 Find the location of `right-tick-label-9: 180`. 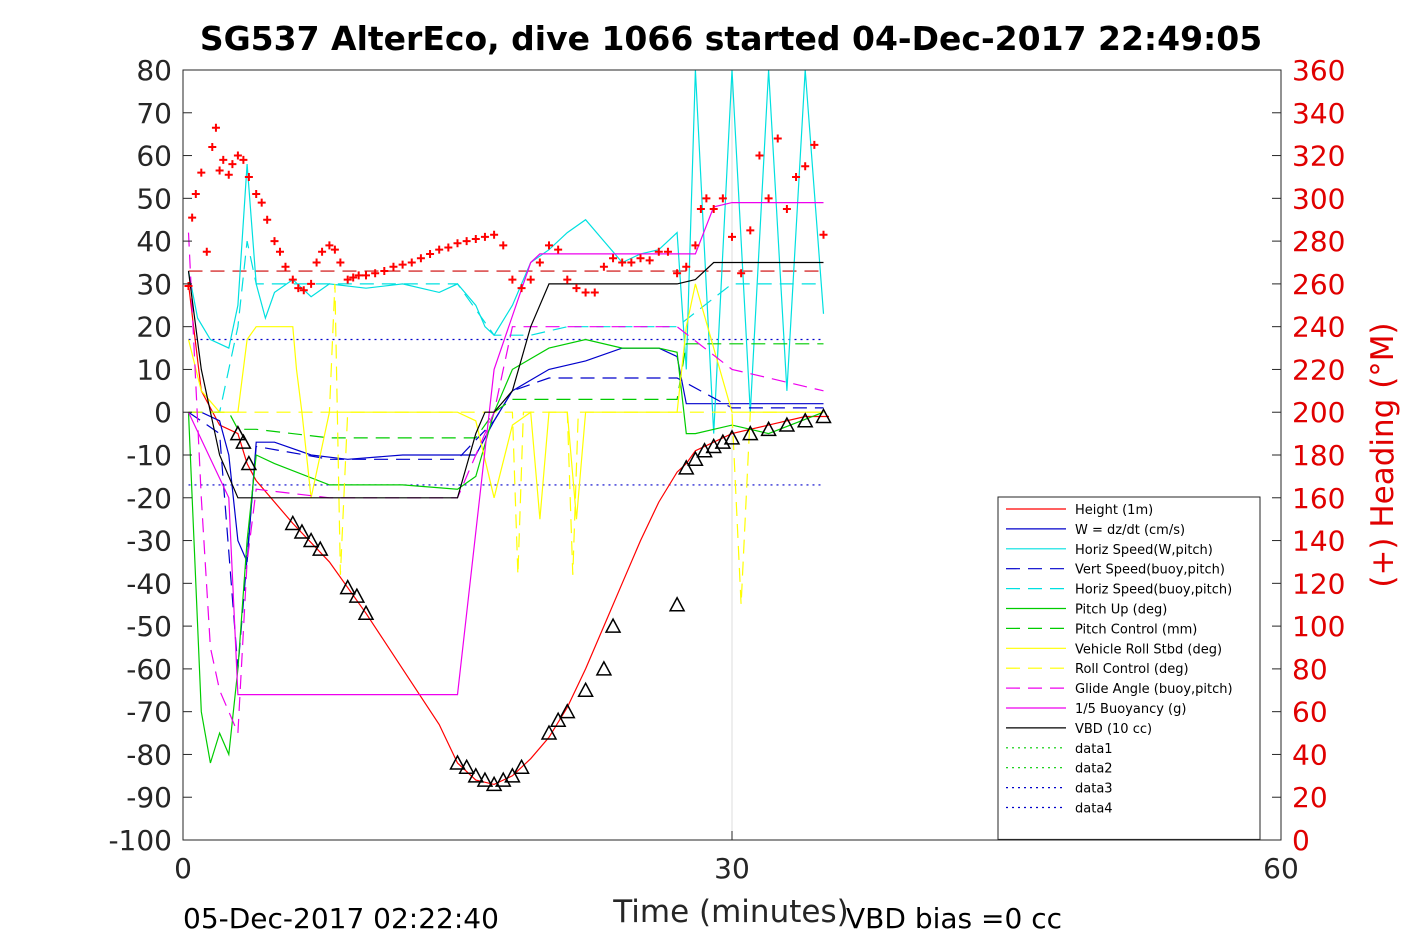

right-tick-label-9: 180 is located at coordinates (1318, 455).